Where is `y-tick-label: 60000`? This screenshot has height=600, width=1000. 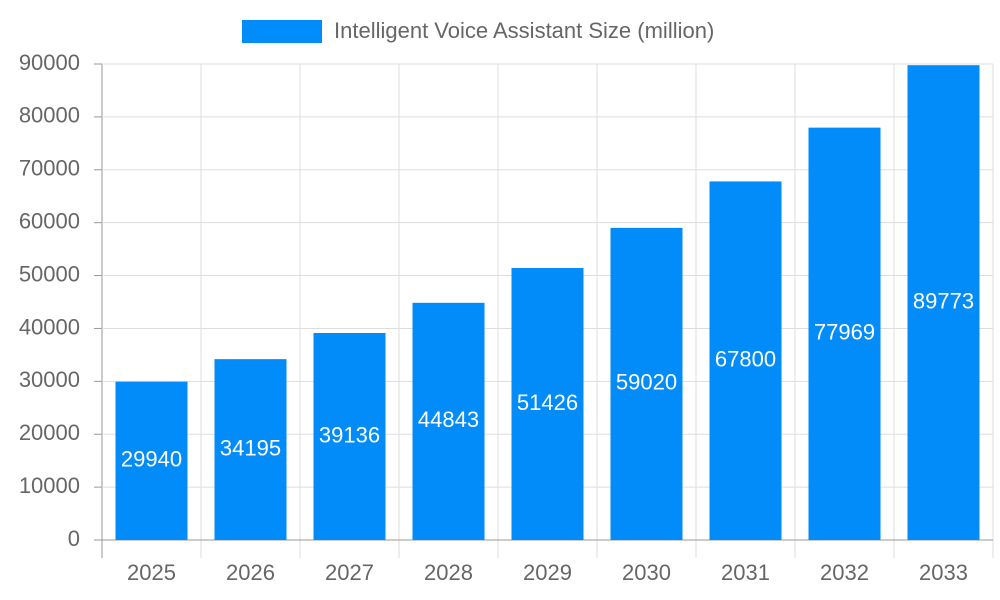
y-tick-label: 60000 is located at coordinates (49, 220).